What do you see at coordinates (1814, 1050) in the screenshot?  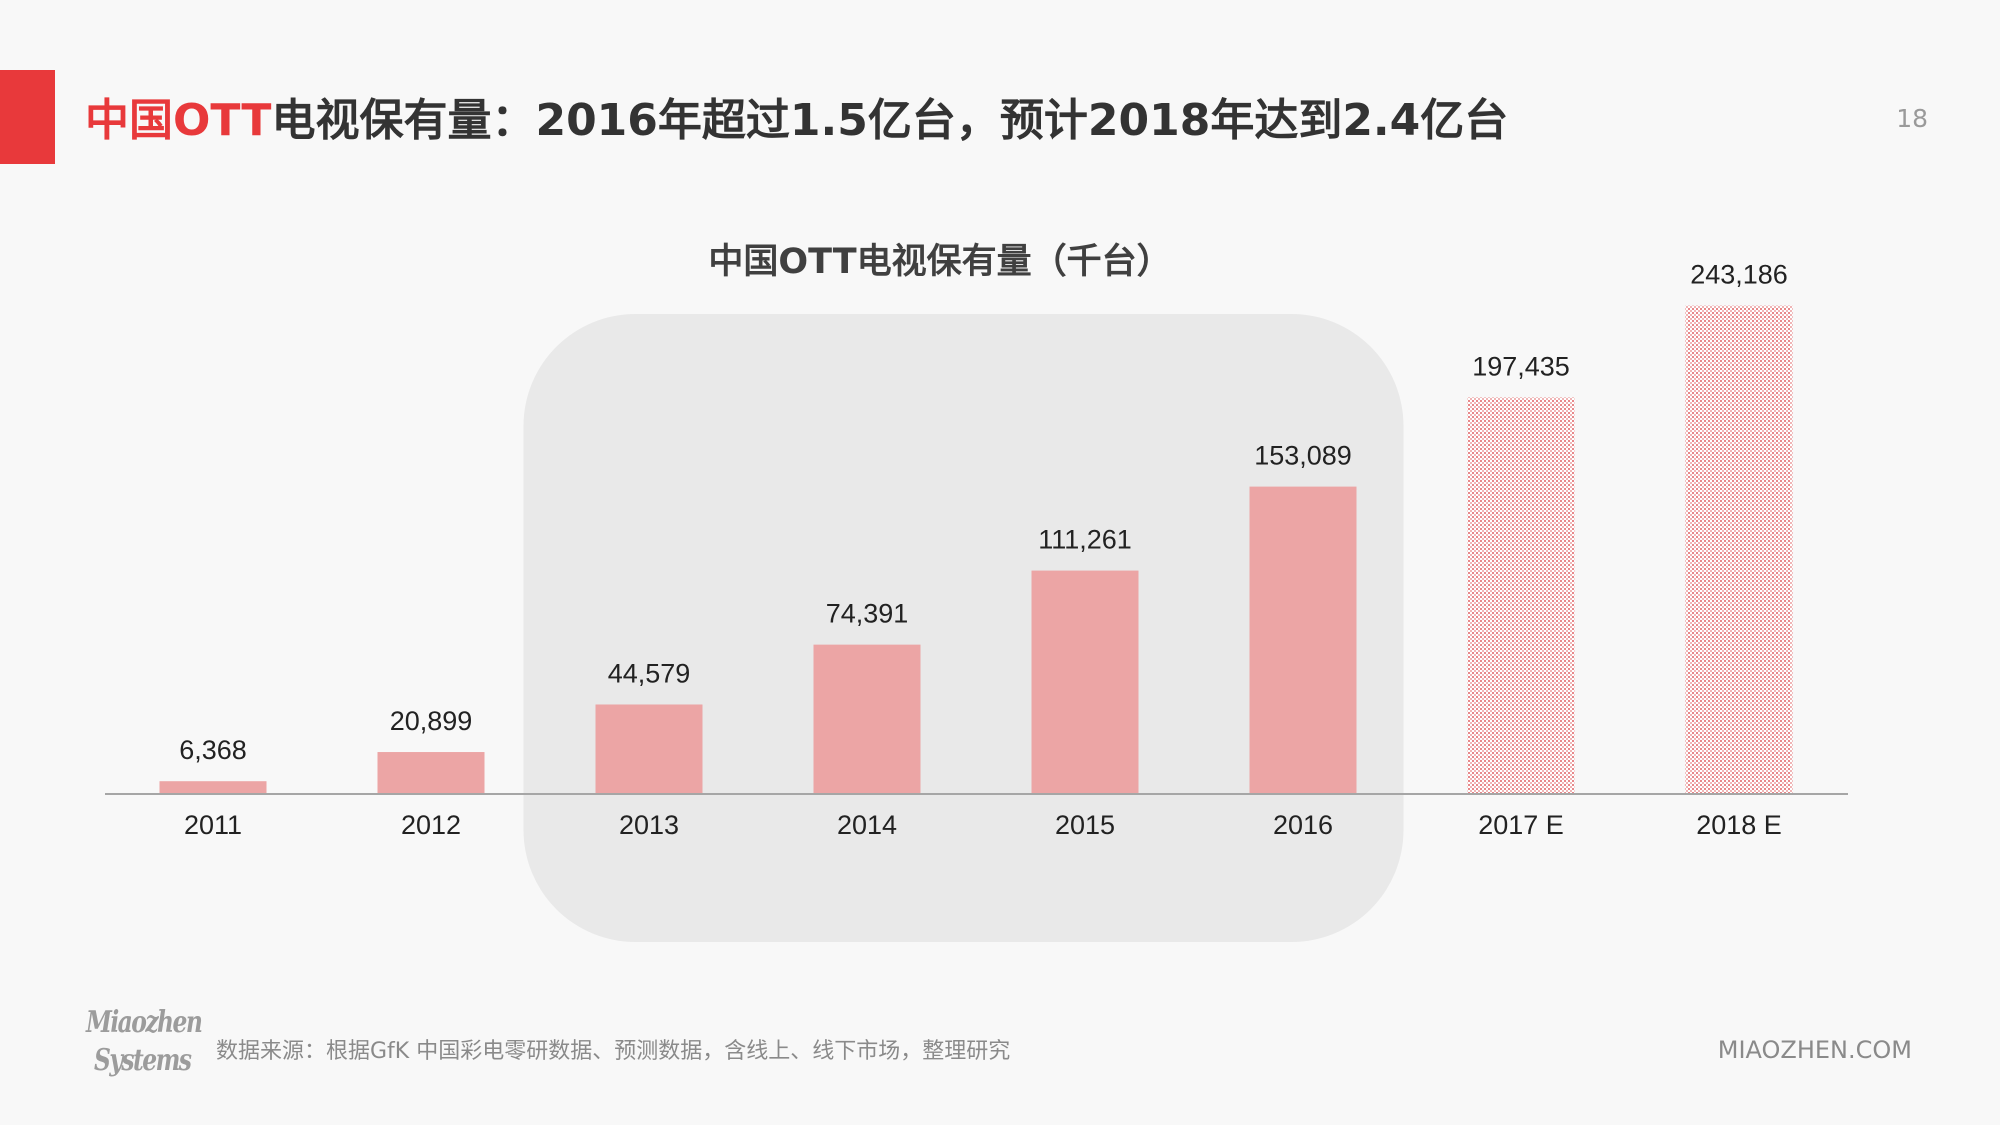 I see `site-url: MIAOZHEN.COM` at bounding box center [1814, 1050].